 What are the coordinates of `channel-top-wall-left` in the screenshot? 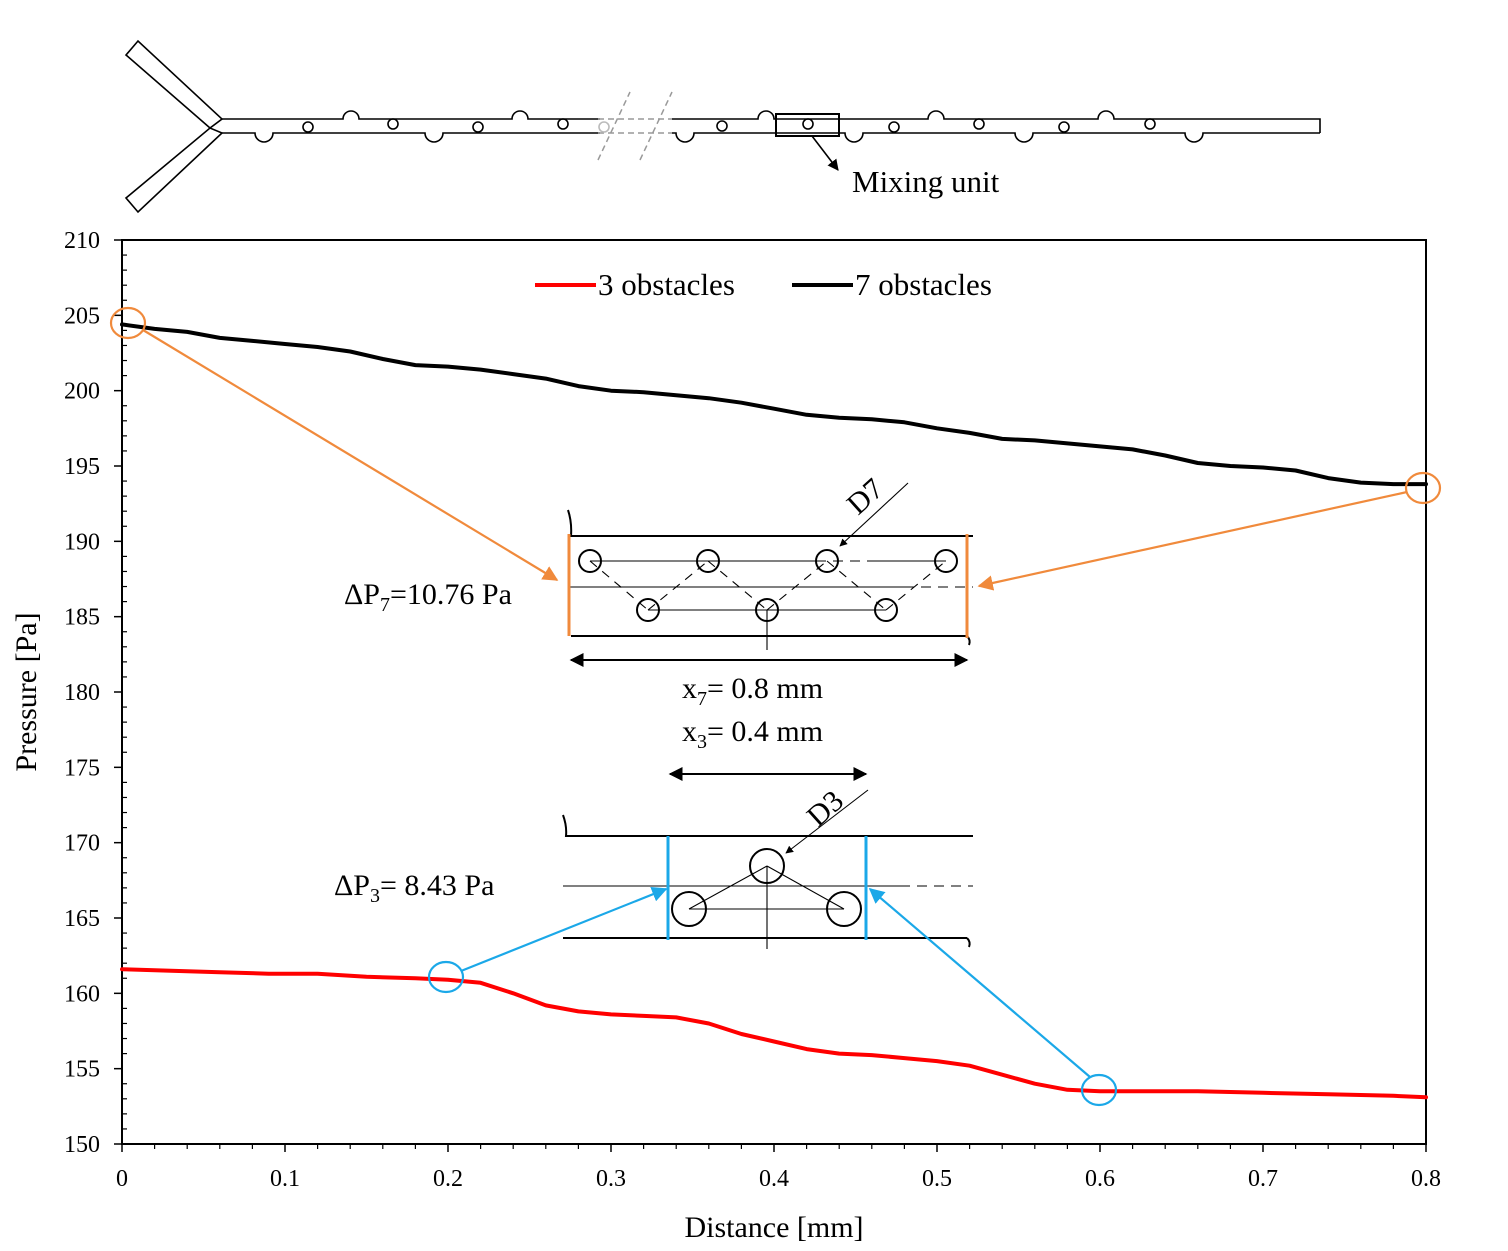 It's located at (411, 115).